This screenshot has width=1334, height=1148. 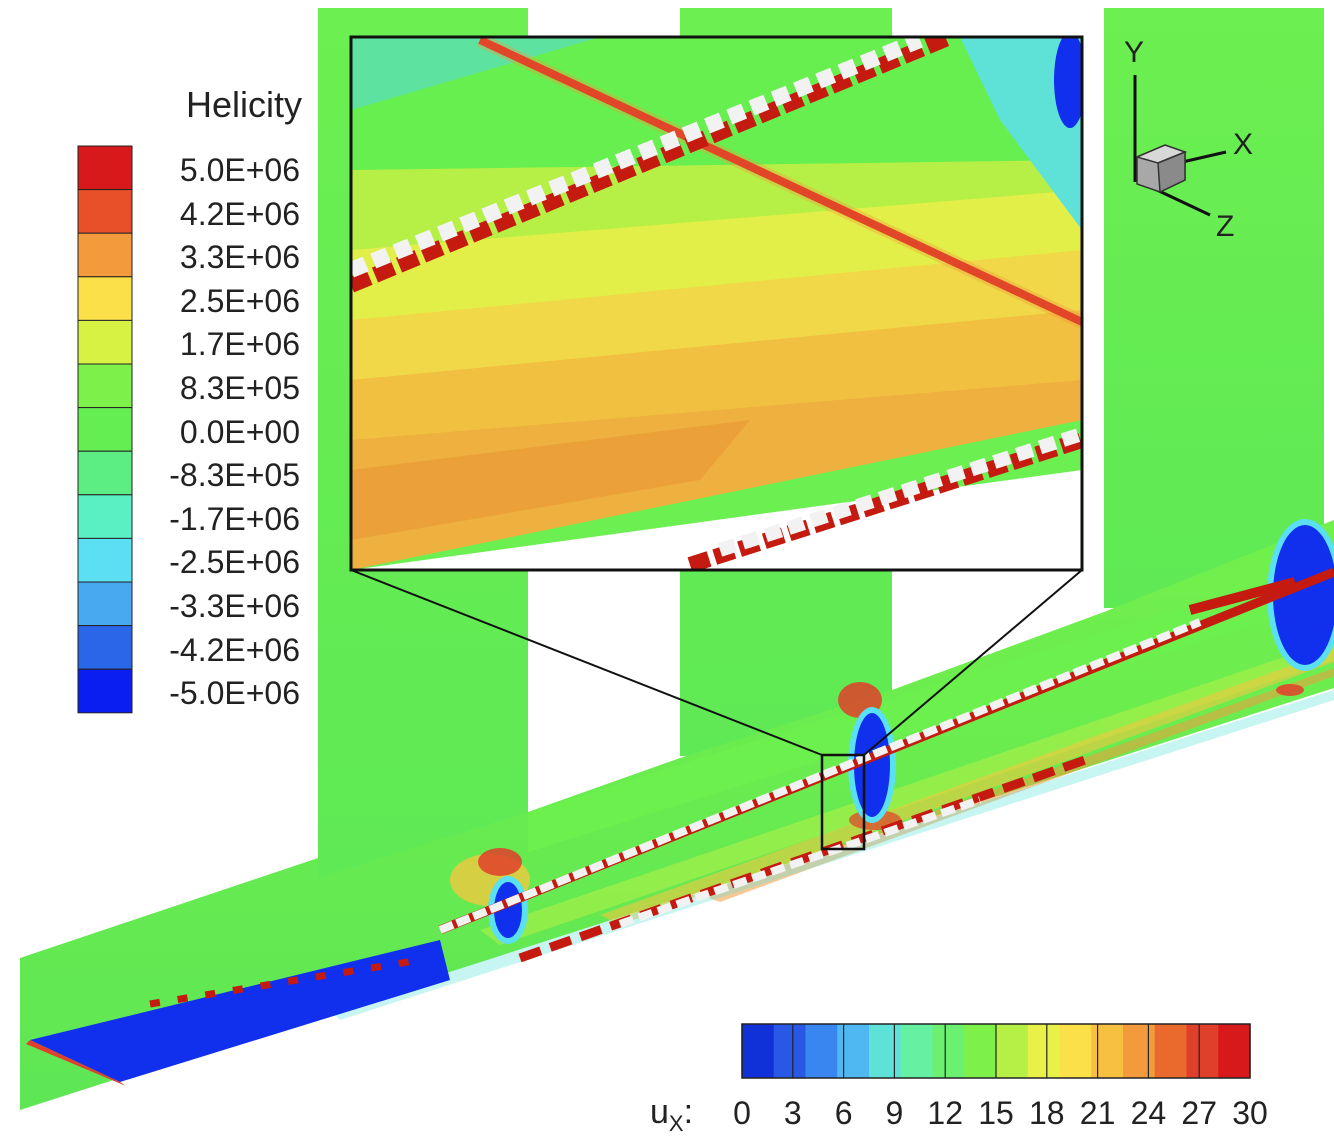 I want to click on ux-tick-label: 30, so click(x=1250, y=1113).